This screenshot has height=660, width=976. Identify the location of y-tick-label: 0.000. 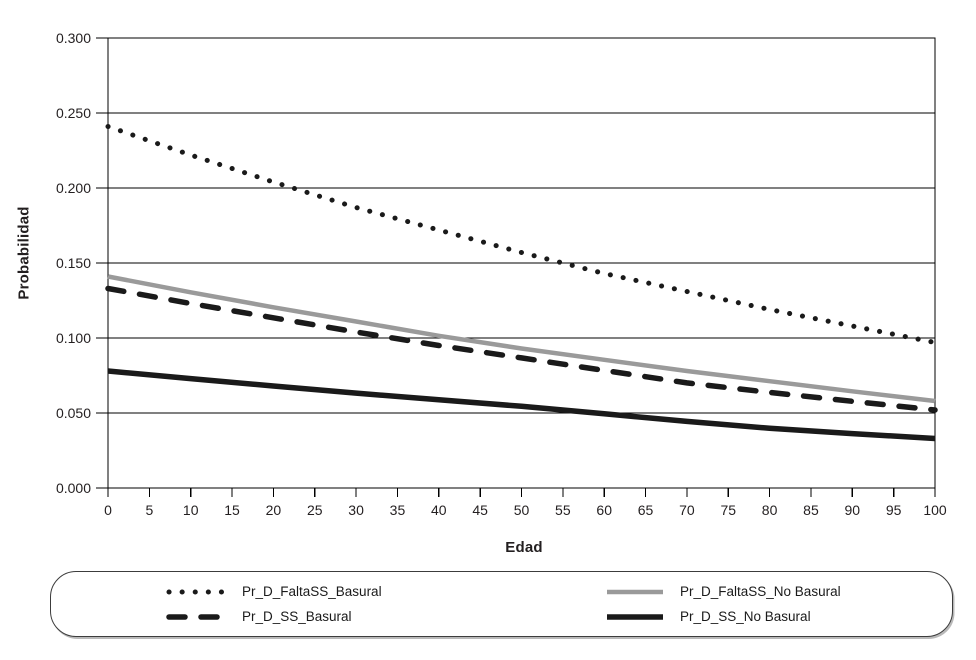
(73, 488).